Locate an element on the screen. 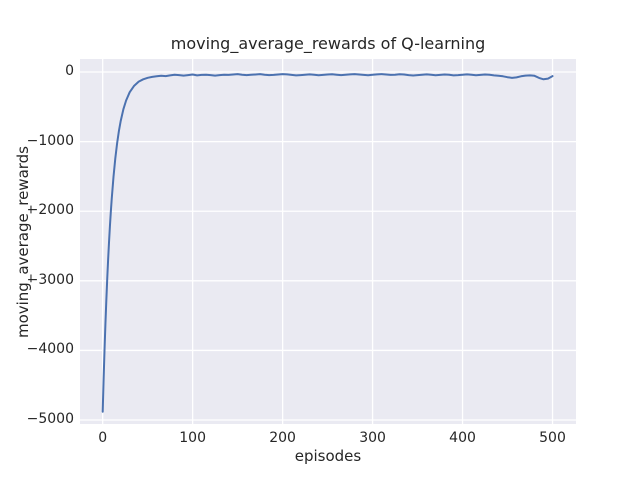 Image resolution: width=640 pixels, height=480 pixels. x-tick-label: 100 is located at coordinates (192, 438).